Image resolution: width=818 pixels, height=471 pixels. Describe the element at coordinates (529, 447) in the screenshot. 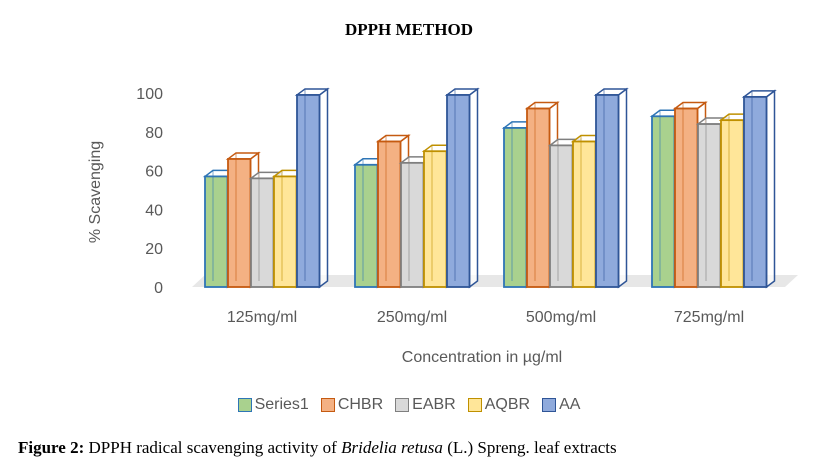

I see `caption-text-2: (L.) Spreng. leaf extracts` at that location.